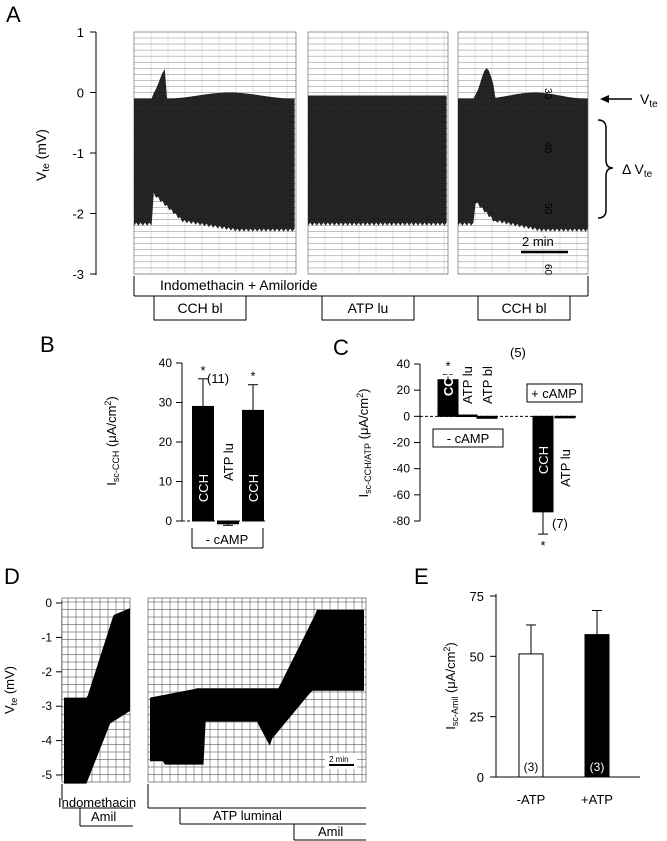 This screenshot has width=667, height=841. What do you see at coordinates (78, 274) in the screenshot?
I see `a-tick-label: -3` at bounding box center [78, 274].